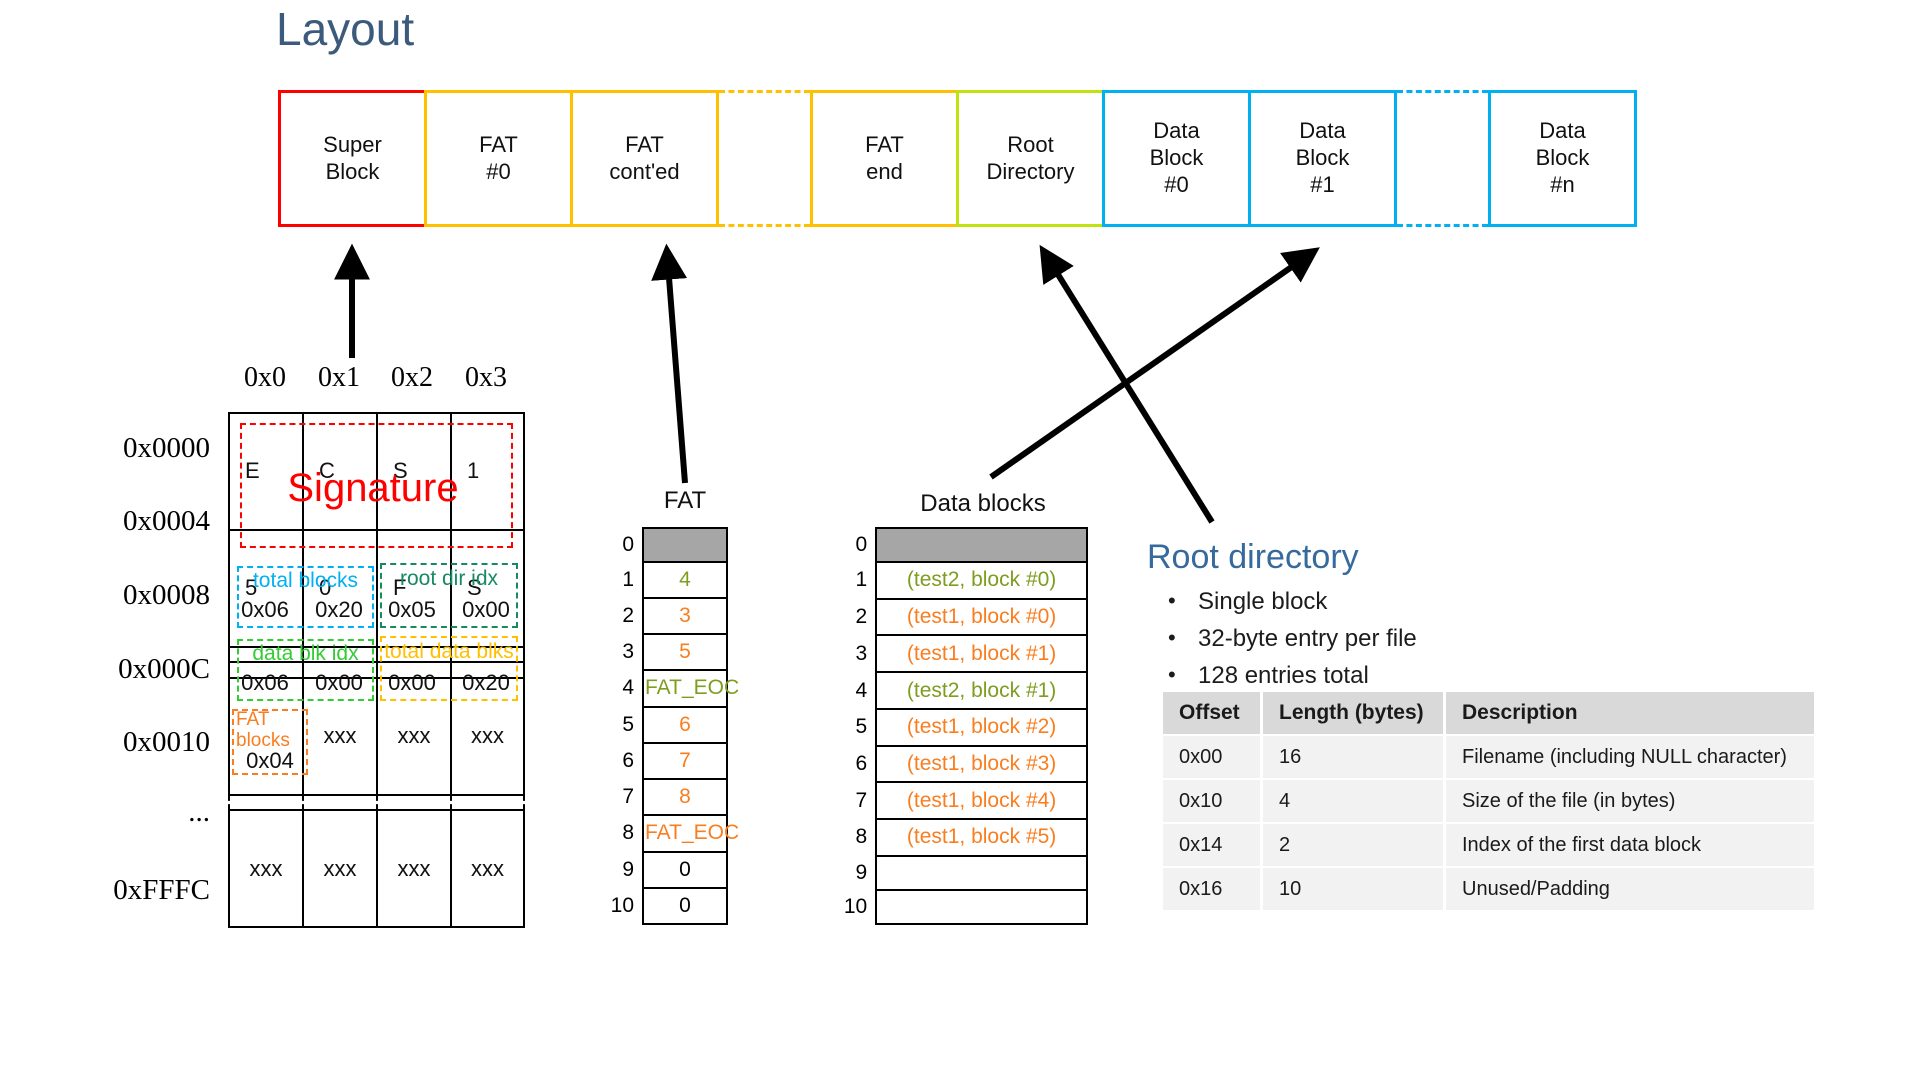 This screenshot has height=1080, width=1920. I want to click on root-directory-heading: Root directory, so click(1253, 557).